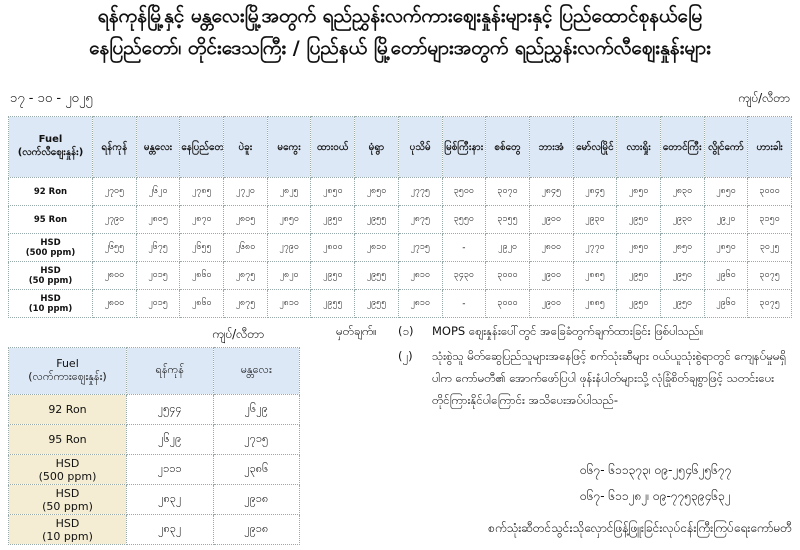  I want to click on price-cell: ၃၄၃၀, so click(464, 275).